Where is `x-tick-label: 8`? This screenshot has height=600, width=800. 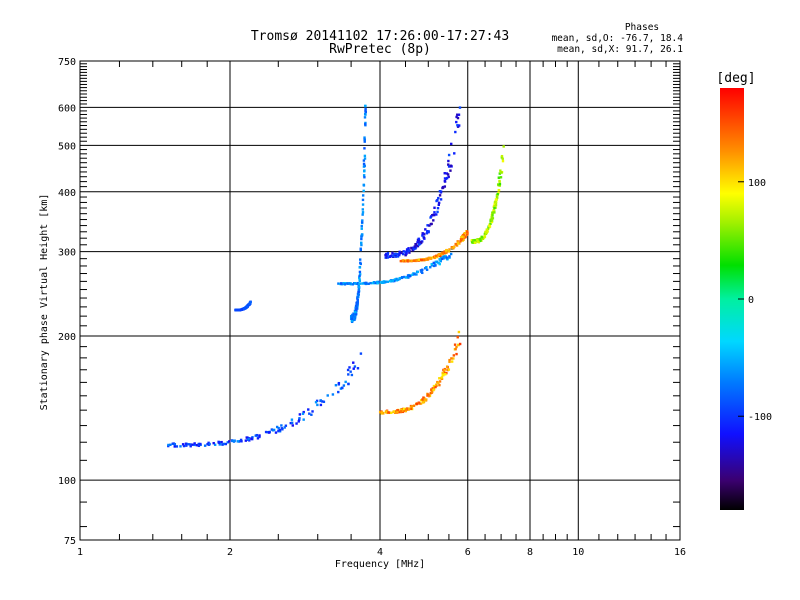 x-tick-label: 8 is located at coordinates (530, 552).